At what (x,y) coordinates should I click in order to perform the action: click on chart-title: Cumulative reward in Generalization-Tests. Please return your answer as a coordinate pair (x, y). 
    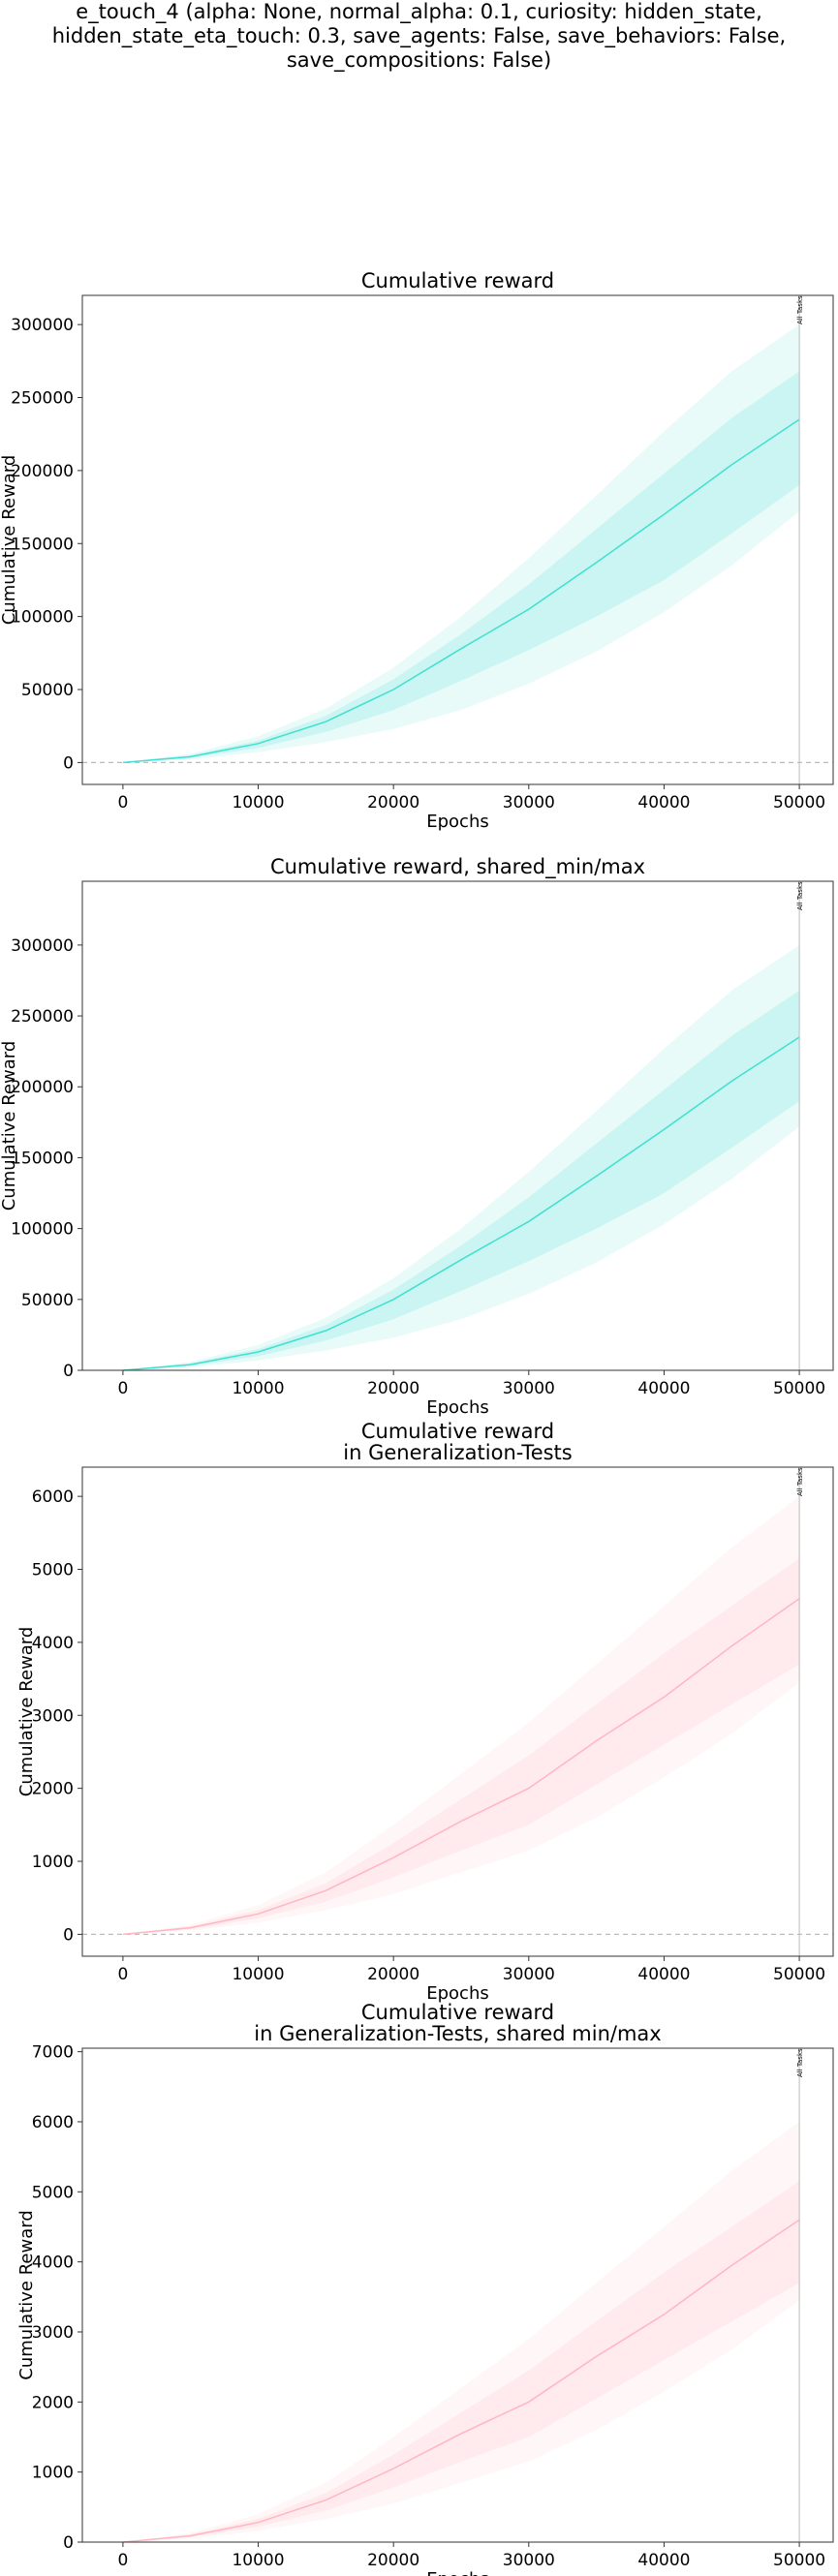
    Looking at the image, I should click on (457, 1442).